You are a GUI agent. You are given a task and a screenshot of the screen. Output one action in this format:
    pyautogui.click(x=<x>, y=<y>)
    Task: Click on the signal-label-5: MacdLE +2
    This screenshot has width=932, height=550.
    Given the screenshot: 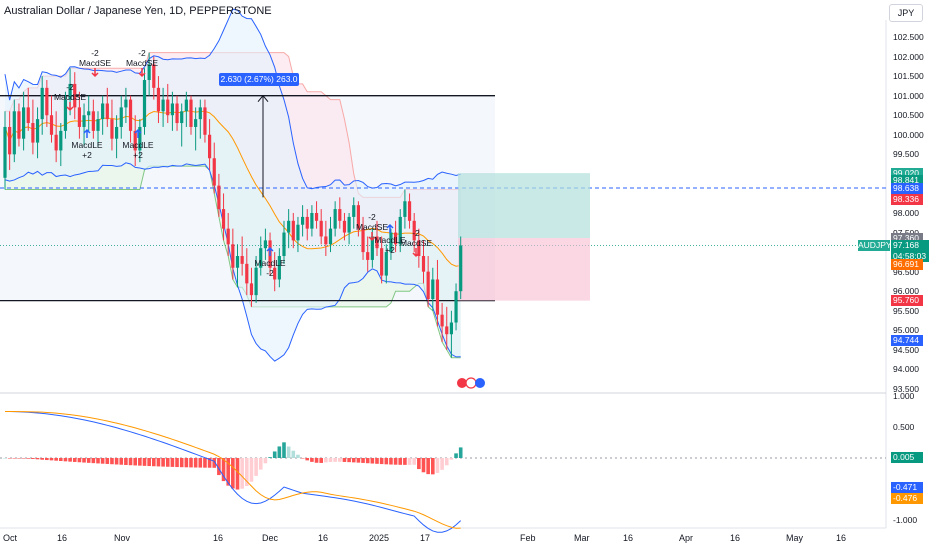 What is the action you would take?
    pyautogui.click(x=138, y=150)
    